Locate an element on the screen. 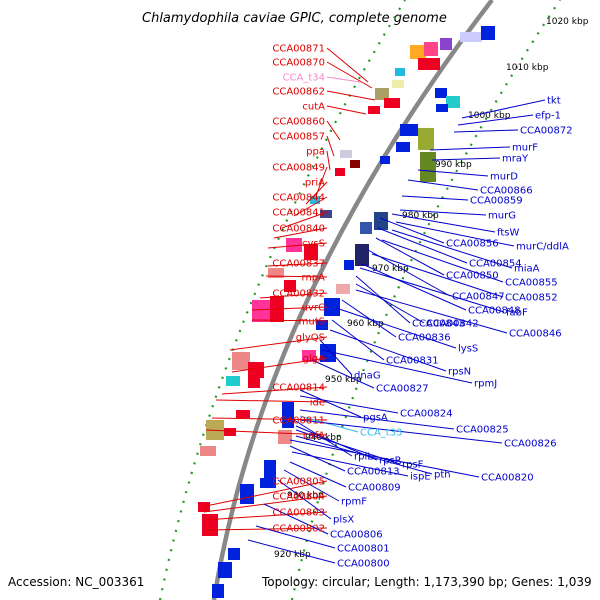 Image resolution: width=600 pixels, height=600 pixels. gene-label-cca00843: CCA00843 is located at coordinates (438, 324).